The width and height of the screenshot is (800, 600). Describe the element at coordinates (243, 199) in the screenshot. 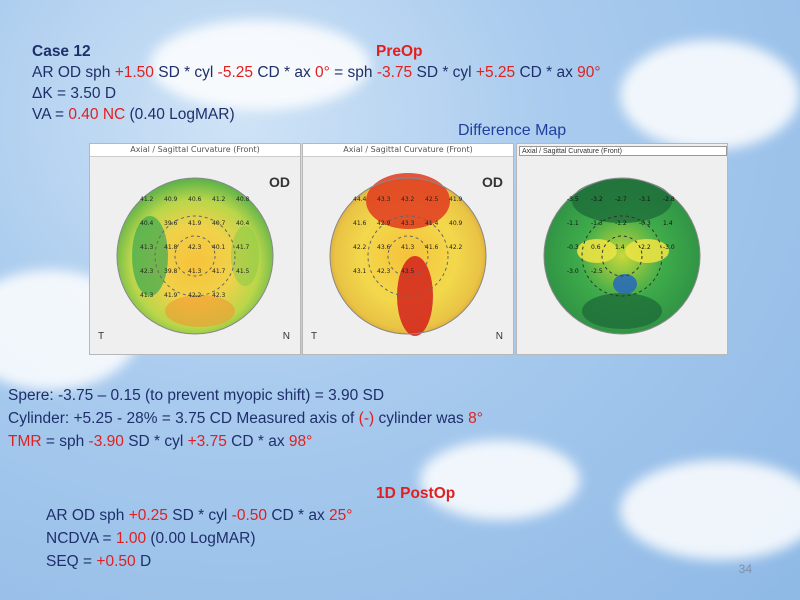

I see `map-value: 40.8` at that location.